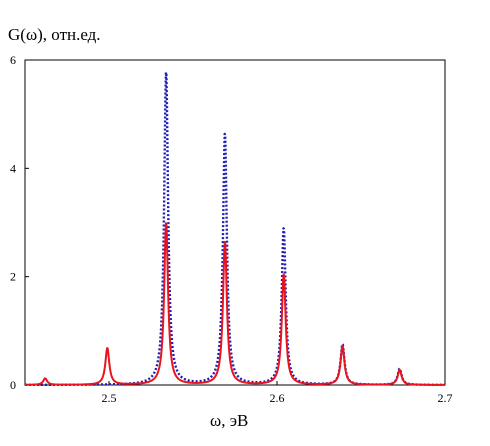  Describe the element at coordinates (13, 168) in the screenshot. I see `y-tick-label: 4` at that location.